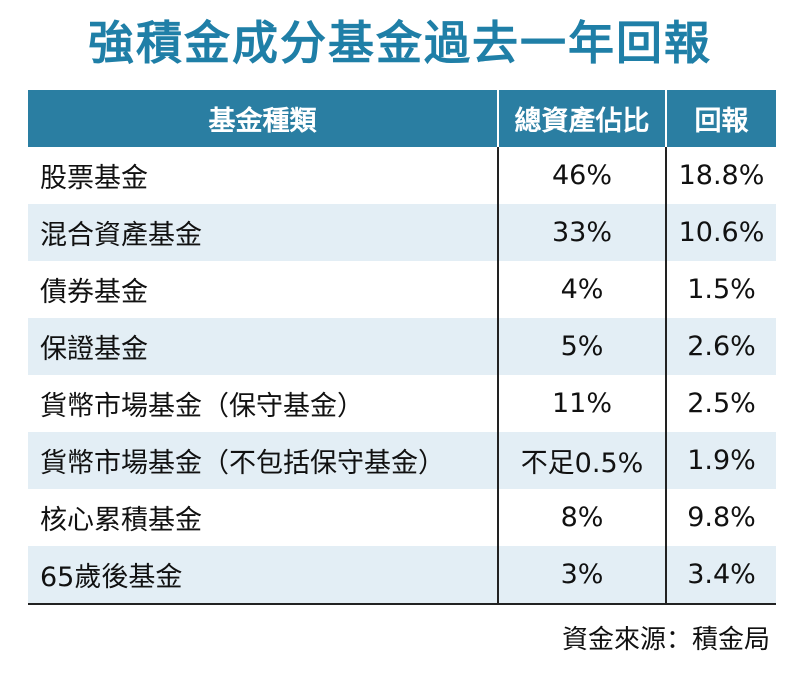  I want to click on table-row: 65歲後基金 3% 3.4%, so click(402, 575).